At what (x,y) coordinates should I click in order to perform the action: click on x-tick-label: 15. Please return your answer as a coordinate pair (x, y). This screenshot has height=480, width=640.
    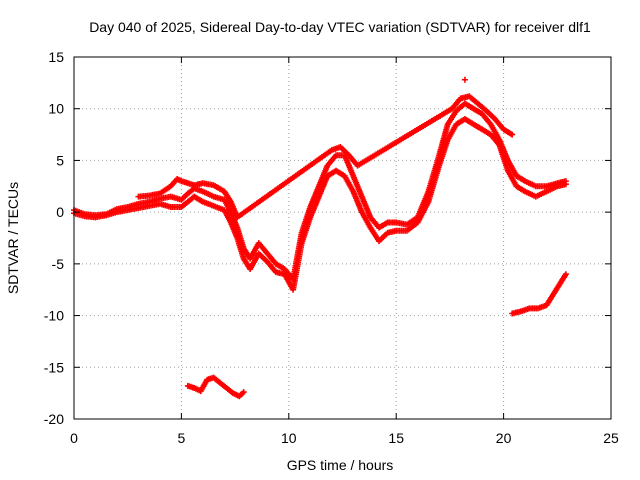
    Looking at the image, I should click on (396, 438).